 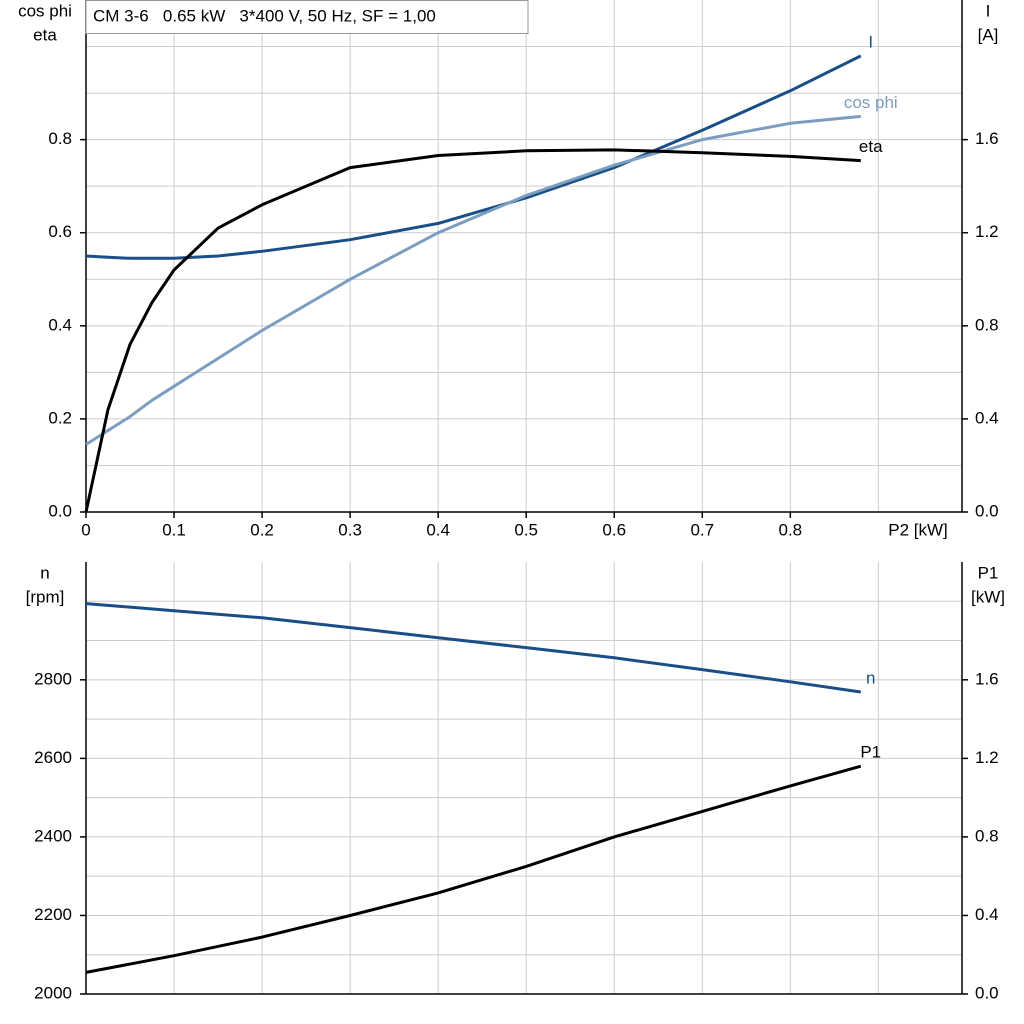 What do you see at coordinates (702, 529) in the screenshot?
I see `x-tick-label: 0.7` at bounding box center [702, 529].